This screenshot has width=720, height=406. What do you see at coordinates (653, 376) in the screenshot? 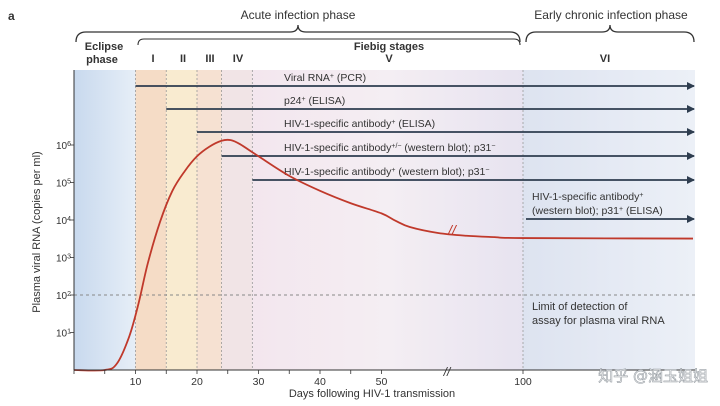
I see `watermark-text: 知乎 @涵玉姐姐` at bounding box center [653, 376].